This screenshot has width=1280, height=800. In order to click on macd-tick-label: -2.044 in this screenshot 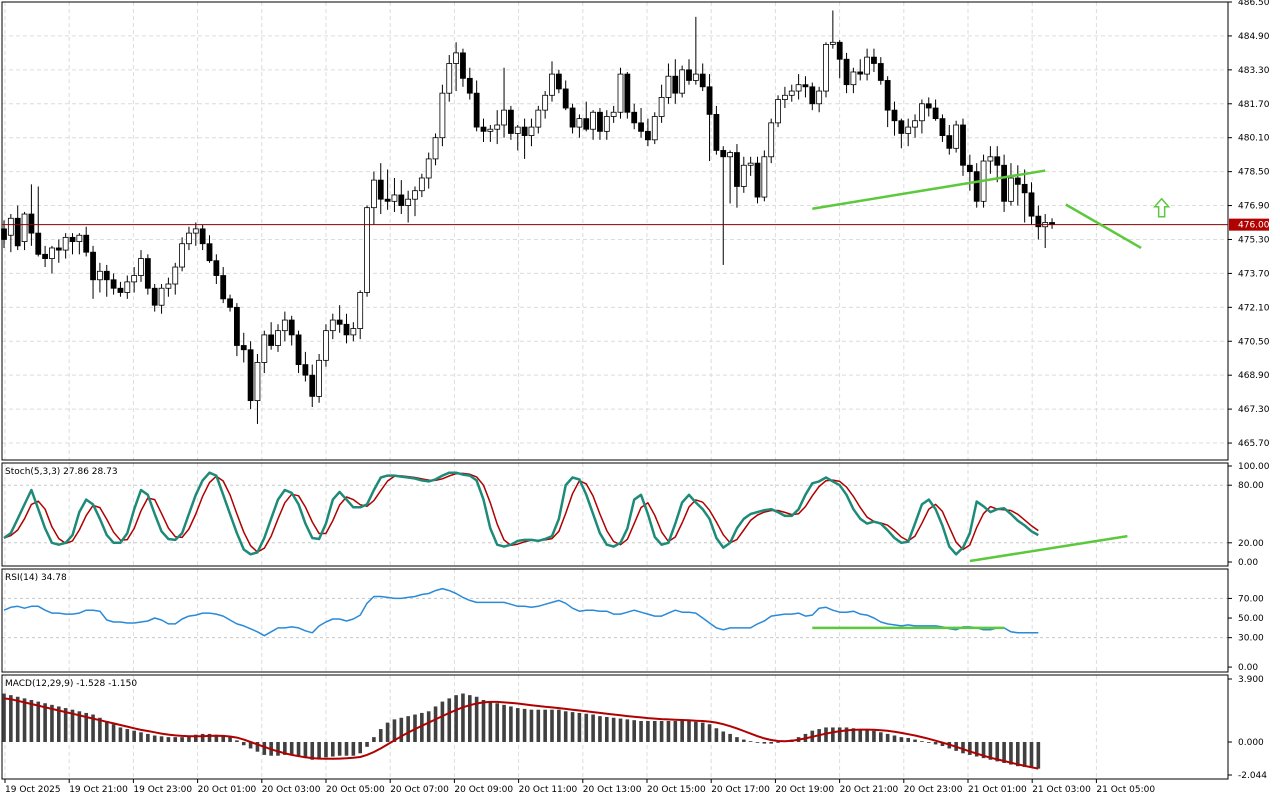, I will do `click(1252, 776)`.